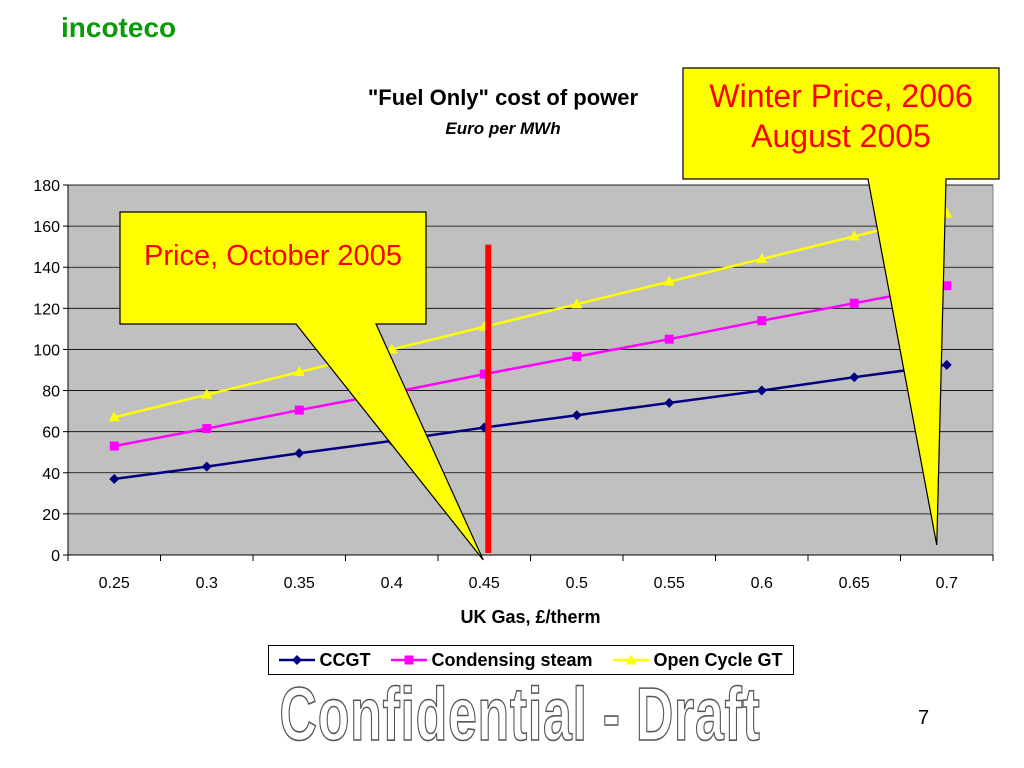  Describe the element at coordinates (841, 136) in the screenshot. I see `callout-winter-line2: August 2005` at that location.